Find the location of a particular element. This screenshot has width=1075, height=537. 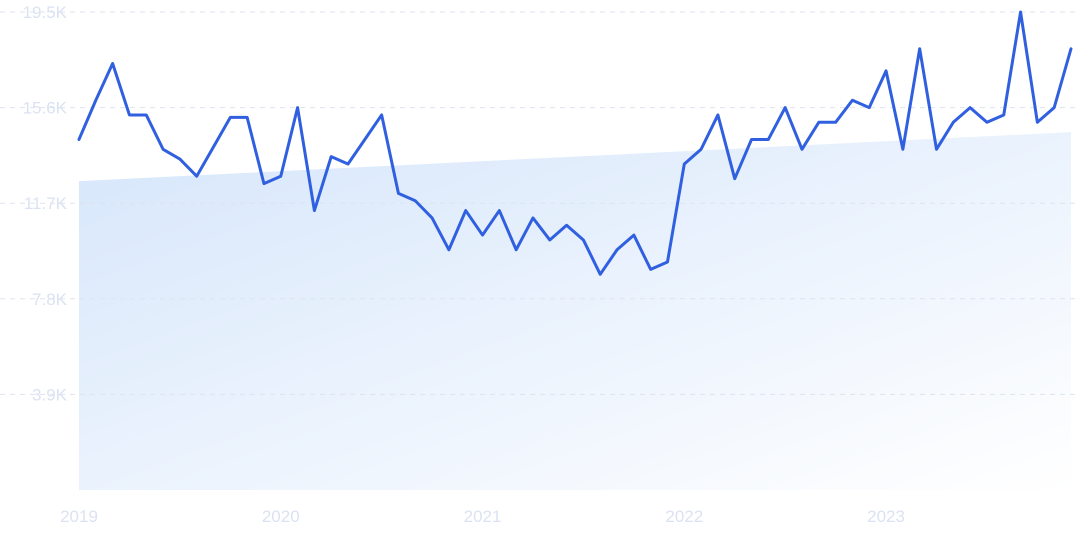

x-tick-label: 2020 is located at coordinates (281, 516).